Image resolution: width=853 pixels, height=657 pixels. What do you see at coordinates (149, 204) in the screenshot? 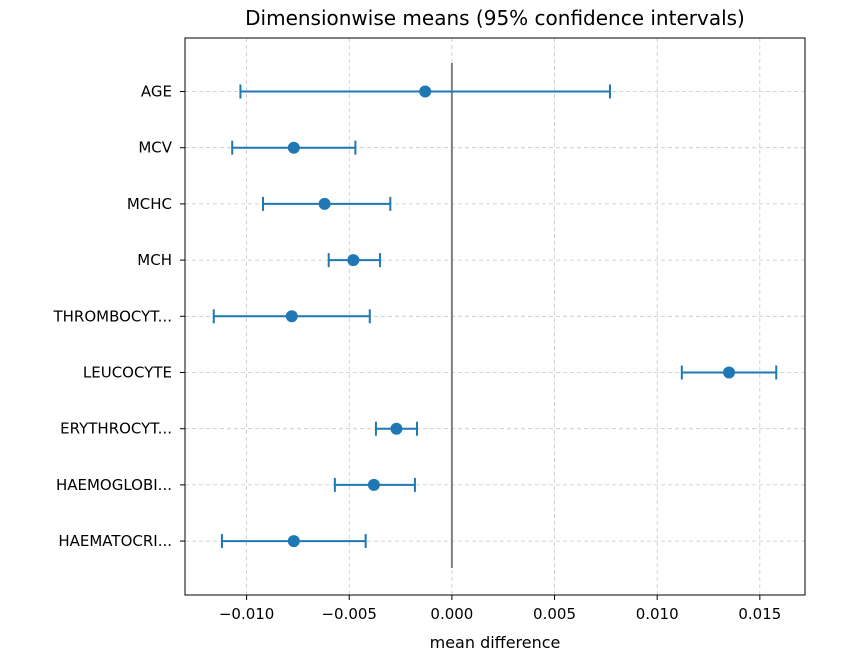
I see `y-tick-label: MCHC` at bounding box center [149, 204].